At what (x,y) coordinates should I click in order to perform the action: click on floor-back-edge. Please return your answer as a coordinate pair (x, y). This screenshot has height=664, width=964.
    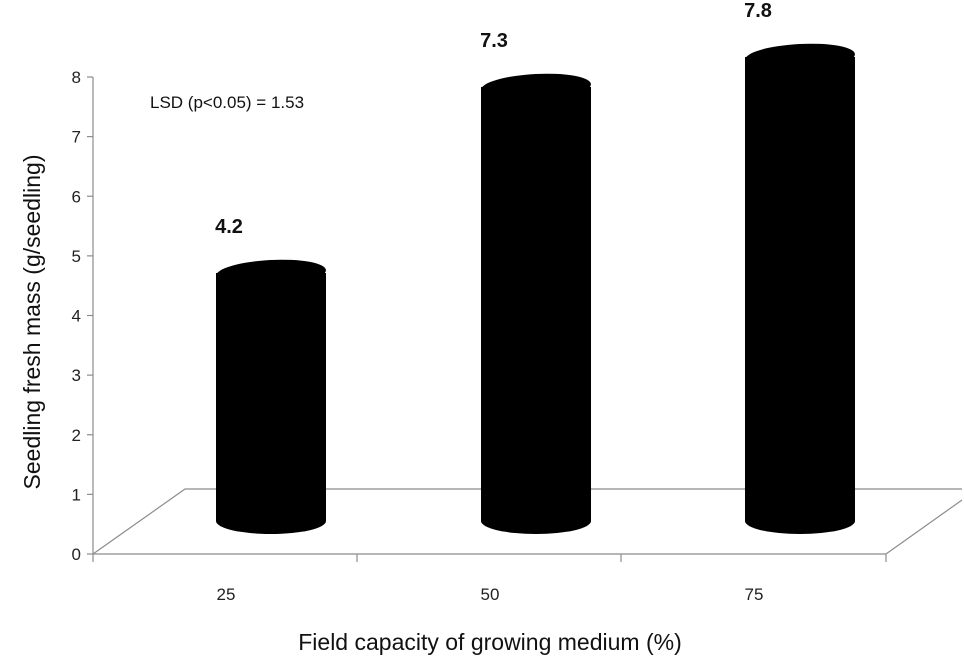
    Looking at the image, I should click on (527, 521).